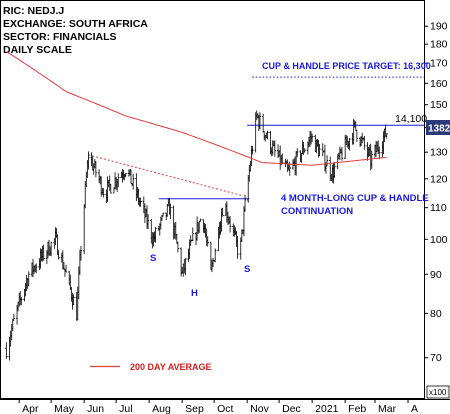  Describe the element at coordinates (194, 293) in the screenshot. I see `head-label: H` at that location.